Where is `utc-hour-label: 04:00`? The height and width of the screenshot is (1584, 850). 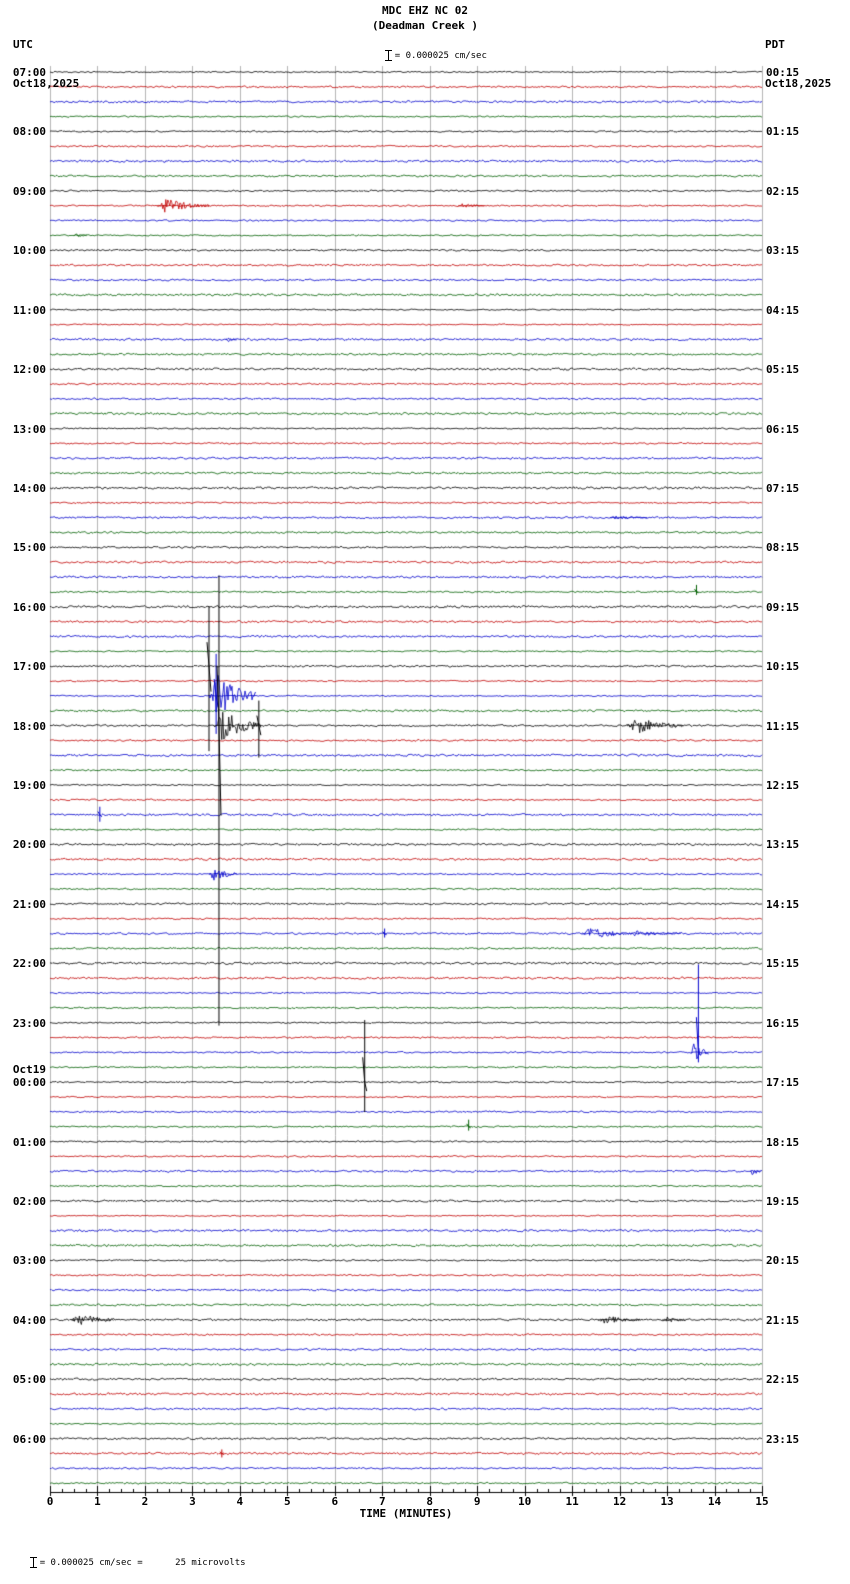
utc-hour-label: 04:00 is located at coordinates (29, 1320).